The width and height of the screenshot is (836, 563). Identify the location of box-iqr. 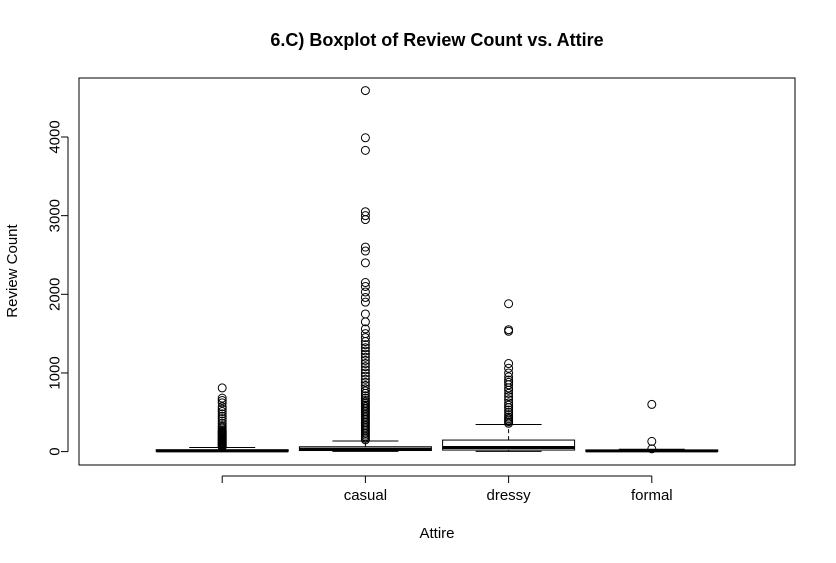
(509, 445).